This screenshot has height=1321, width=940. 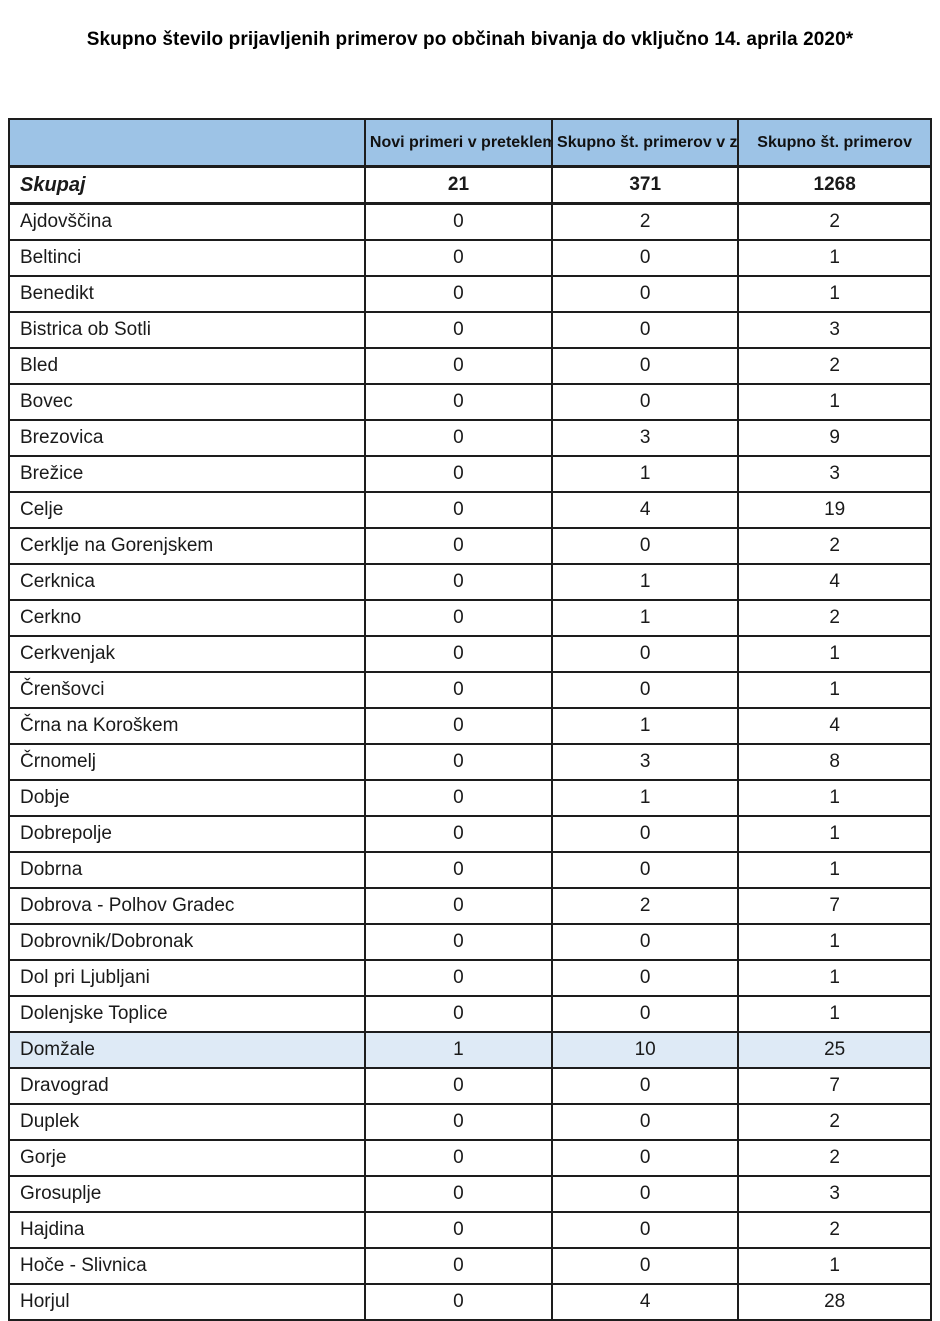 I want to click on table-row: Domžale 1 10 25, so click(x=470, y=1050).